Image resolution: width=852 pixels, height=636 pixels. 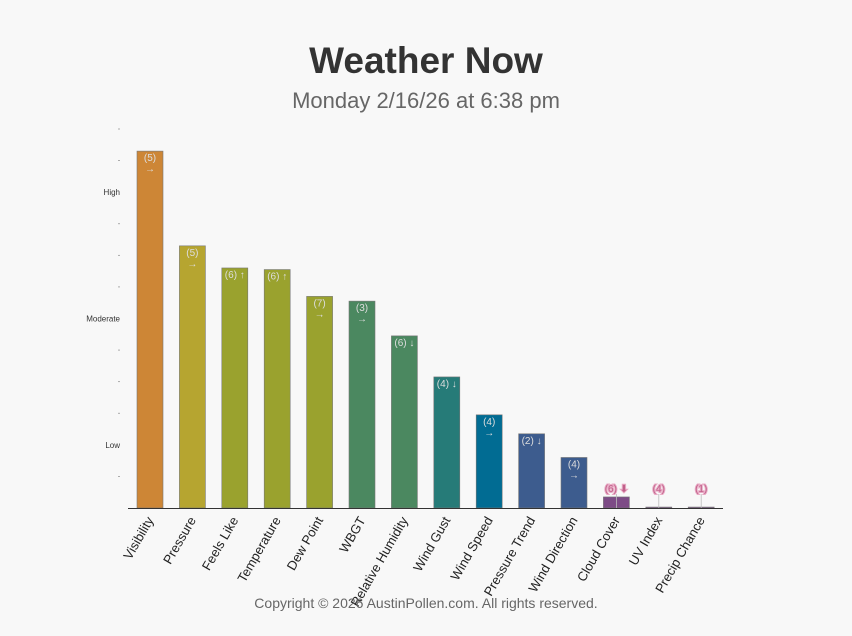 I want to click on x-tick-label: Feels Like, so click(x=220, y=543).